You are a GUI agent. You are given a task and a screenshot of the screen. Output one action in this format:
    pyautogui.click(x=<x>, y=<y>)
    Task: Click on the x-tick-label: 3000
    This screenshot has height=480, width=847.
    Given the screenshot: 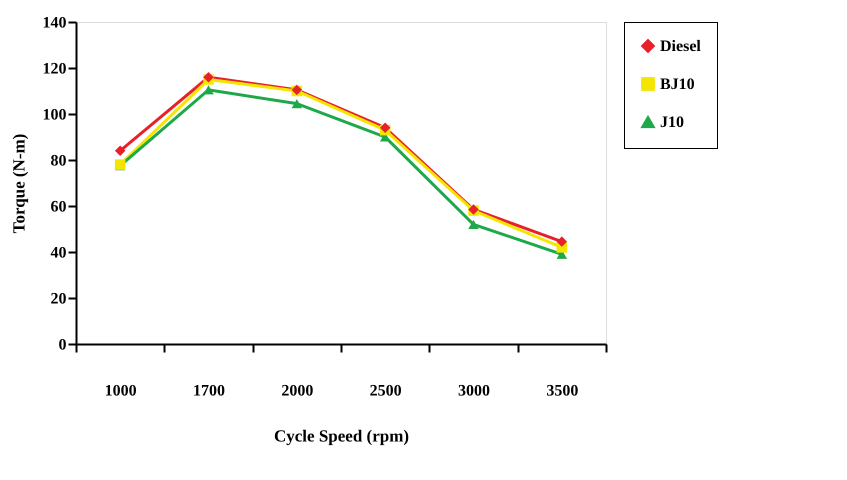 What is the action you would take?
    pyautogui.click(x=474, y=391)
    